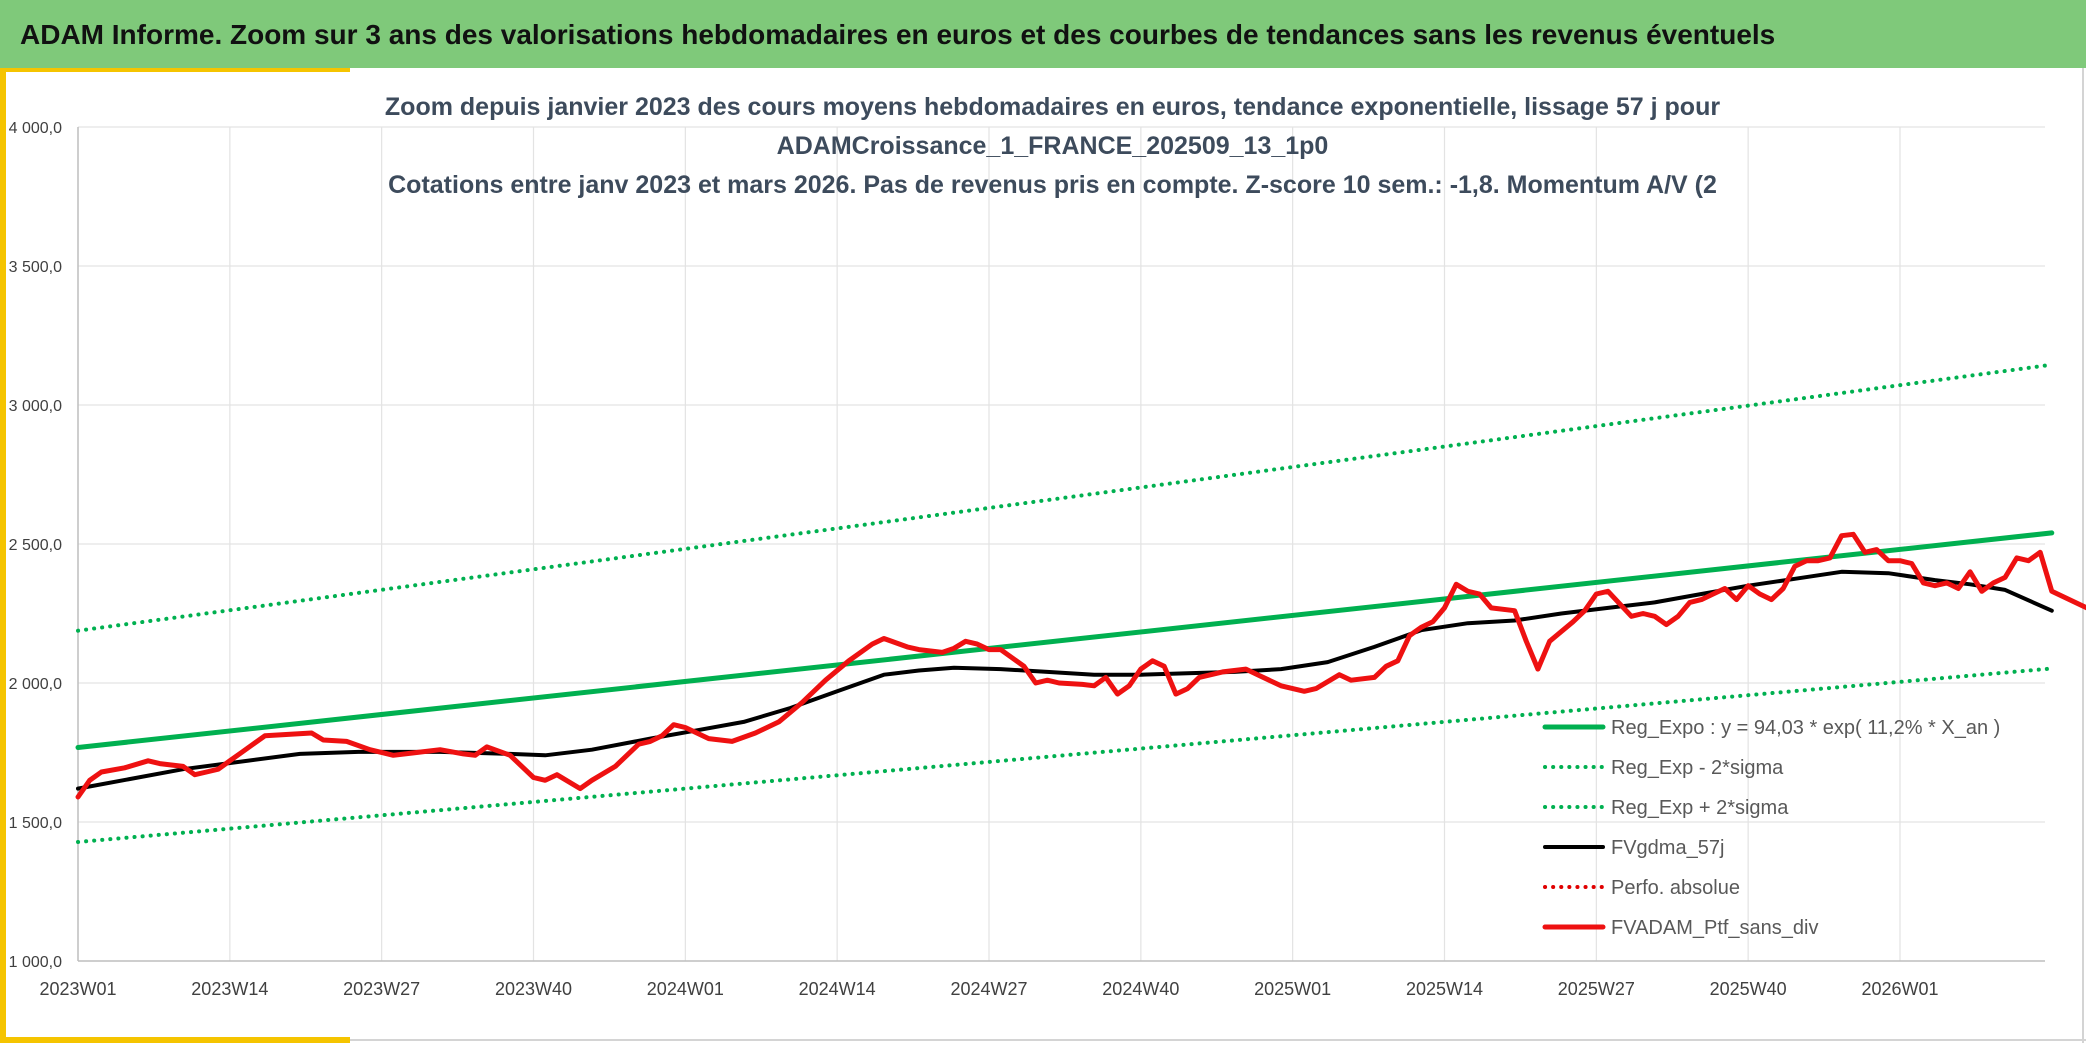  Describe the element at coordinates (988, 989) in the screenshot. I see `x-tick-label: 2024W27` at that location.